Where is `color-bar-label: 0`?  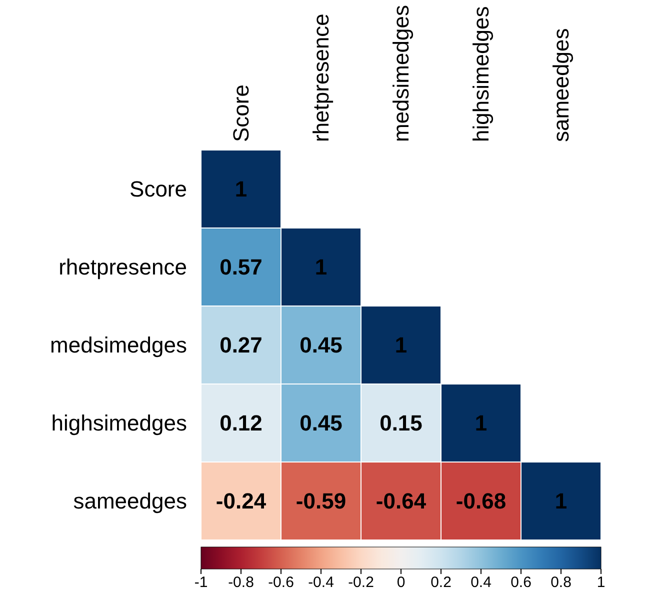
color-bar-label: 0 is located at coordinates (401, 582).